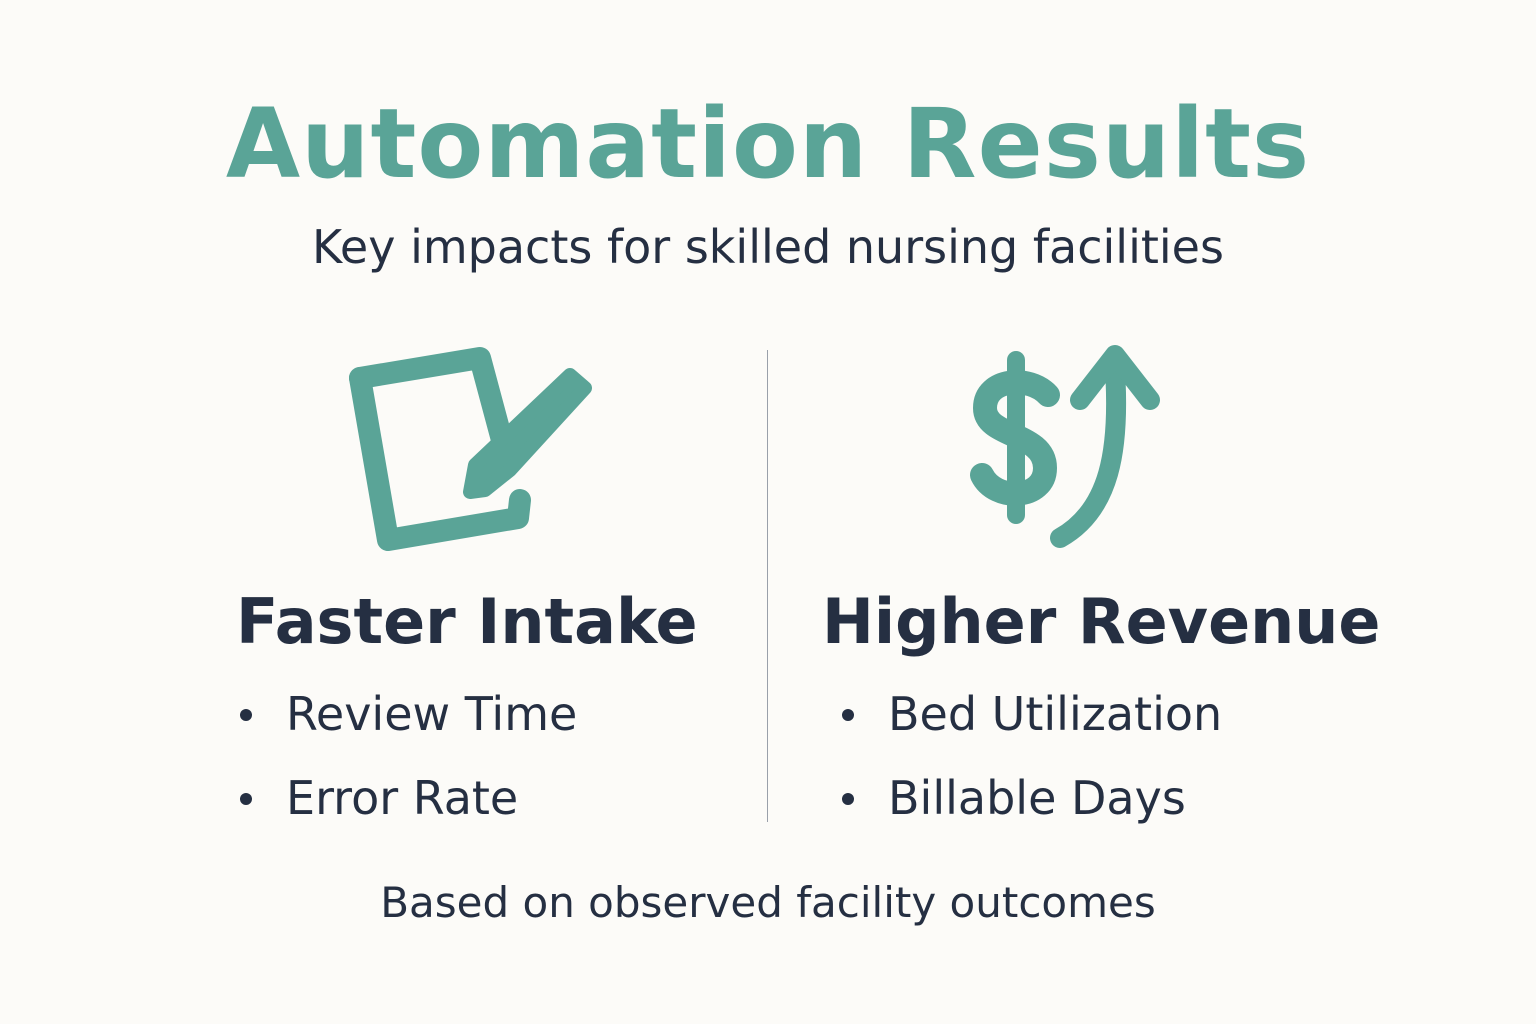  I want to click on column-heading: Faster Intake, so click(467, 621).